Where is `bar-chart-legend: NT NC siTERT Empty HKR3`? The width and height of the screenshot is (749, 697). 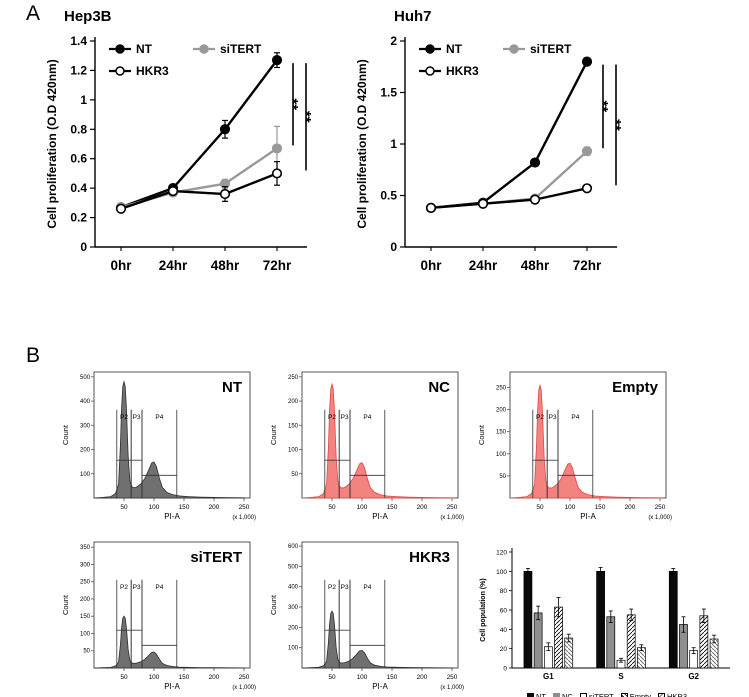 bar-chart-legend: NT NC siTERT Empty HKR3 is located at coordinates (607, 694).